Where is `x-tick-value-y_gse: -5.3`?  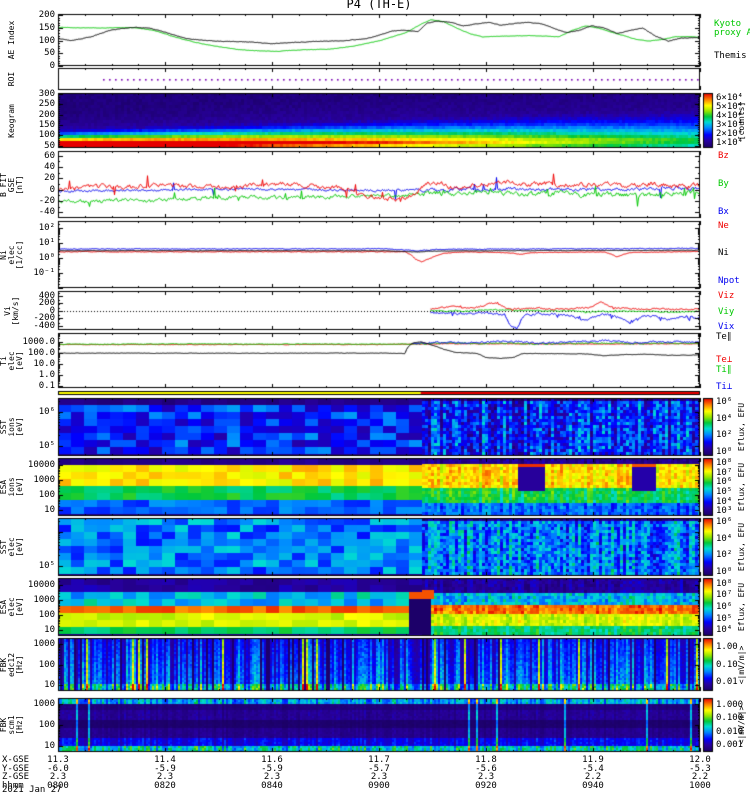 x-tick-value-y_gse: -5.3 is located at coordinates (700, 768).